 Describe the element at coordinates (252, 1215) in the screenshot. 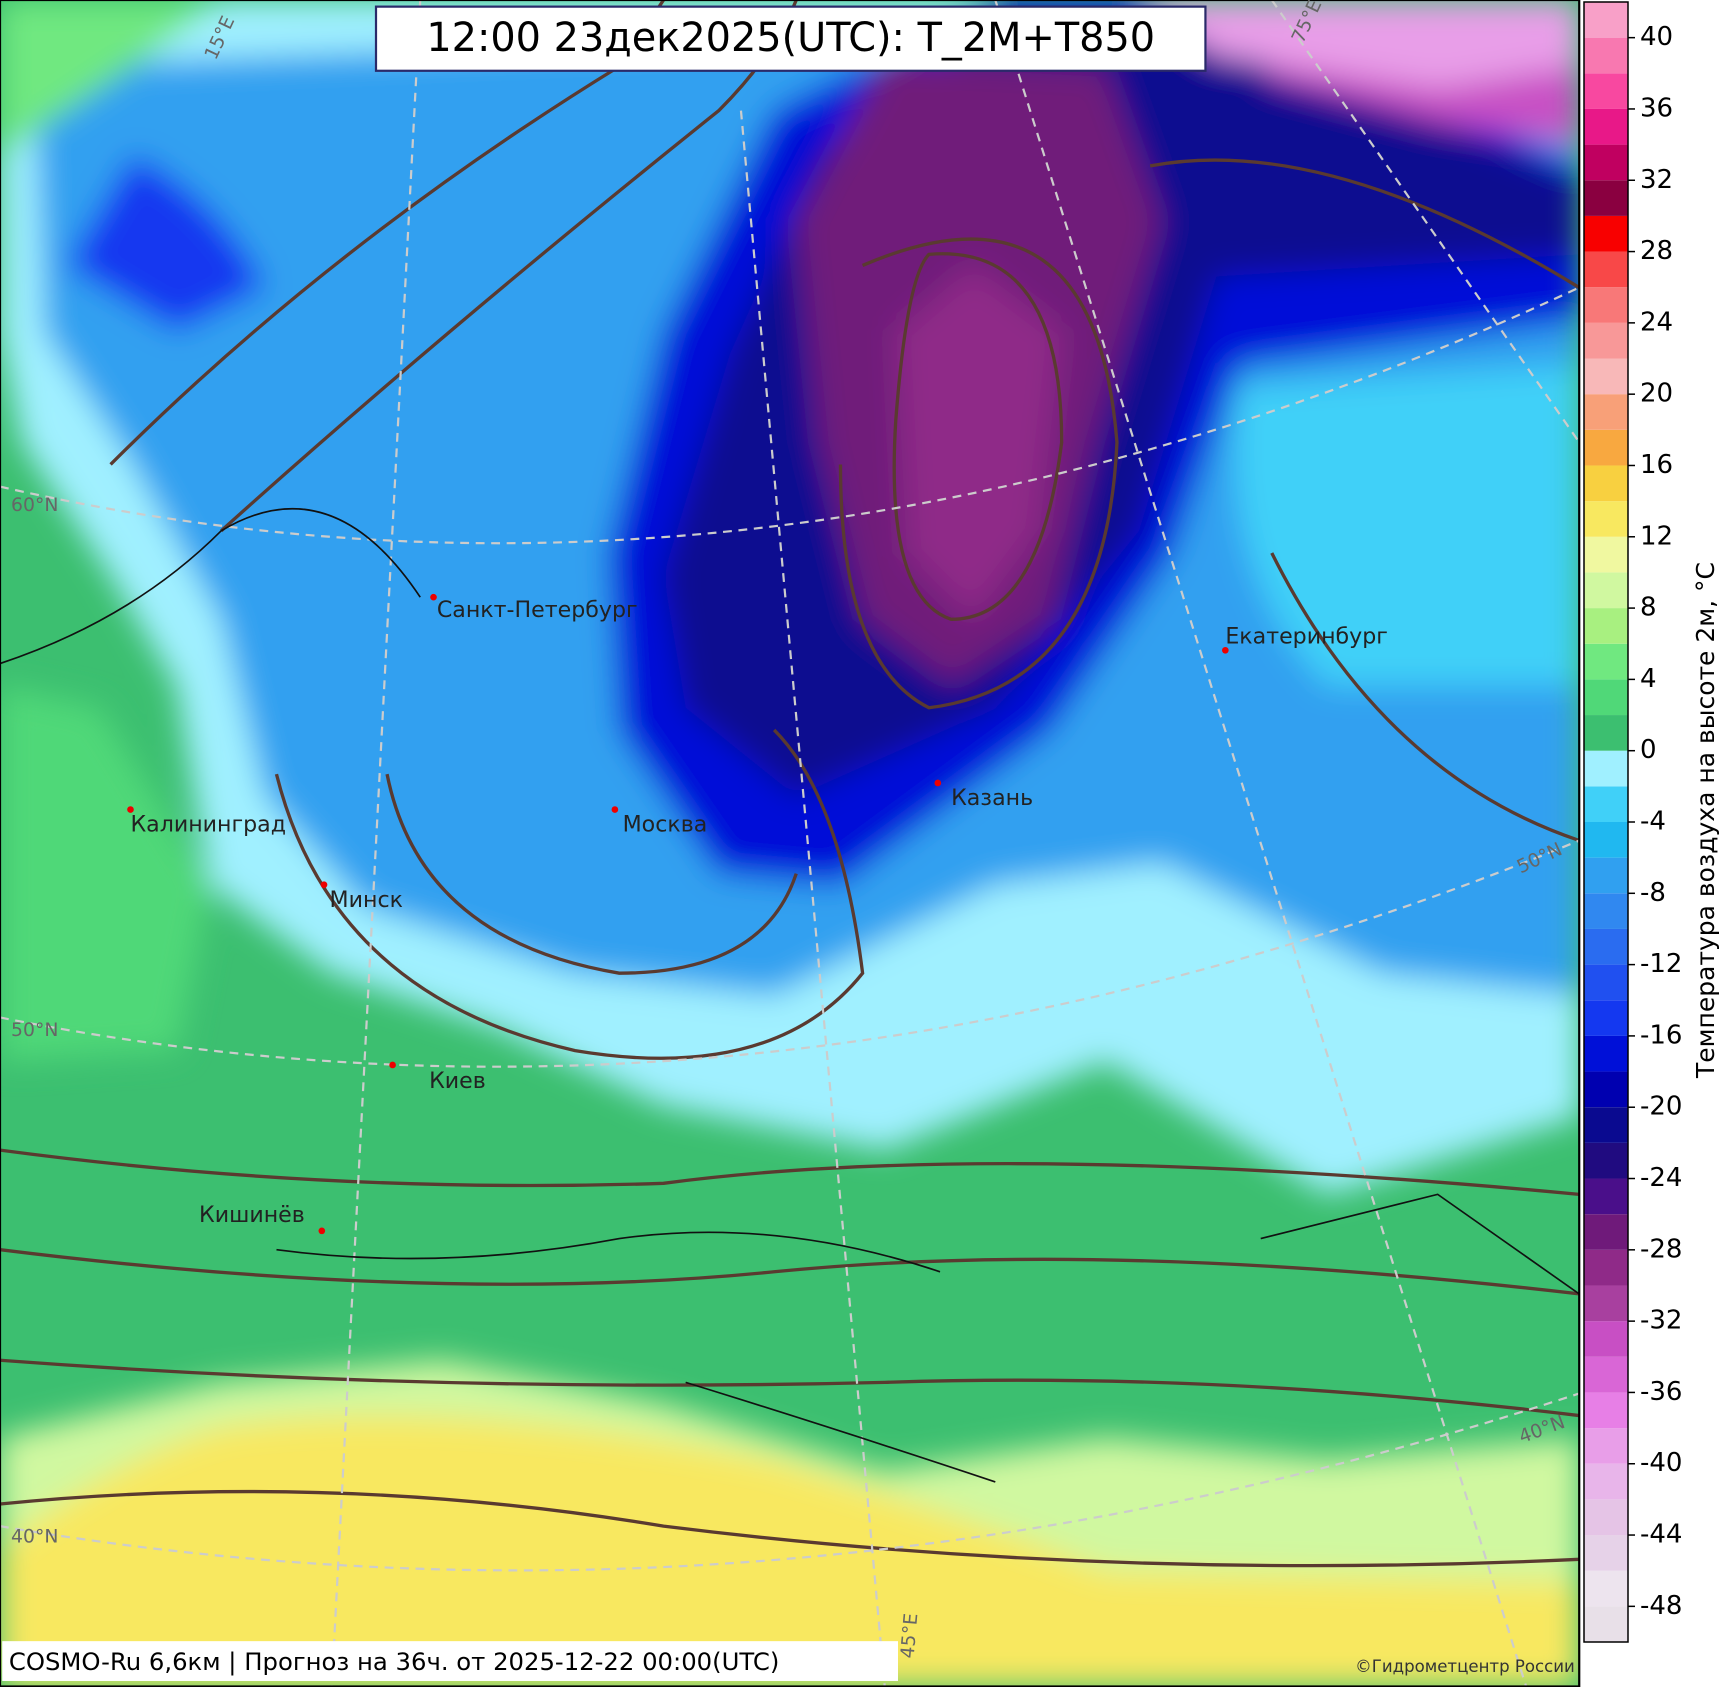

I see `city-label: Кишинёв` at that location.